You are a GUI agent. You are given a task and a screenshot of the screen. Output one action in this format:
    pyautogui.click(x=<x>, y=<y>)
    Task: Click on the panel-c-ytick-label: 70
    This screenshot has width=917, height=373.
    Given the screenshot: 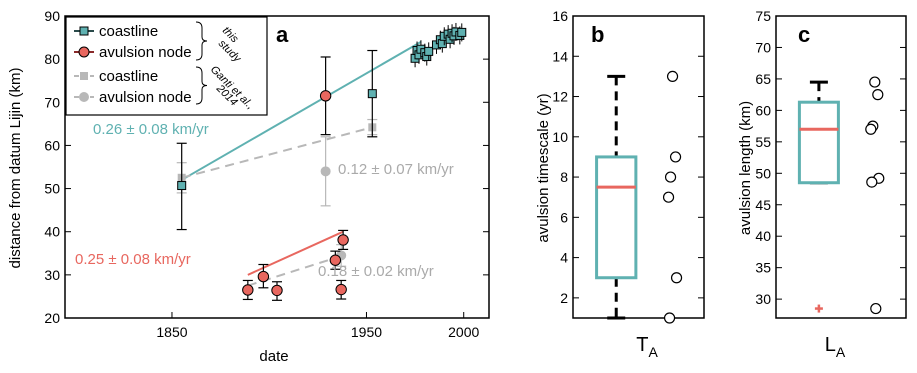 What is the action you would take?
    pyautogui.click(x=763, y=47)
    